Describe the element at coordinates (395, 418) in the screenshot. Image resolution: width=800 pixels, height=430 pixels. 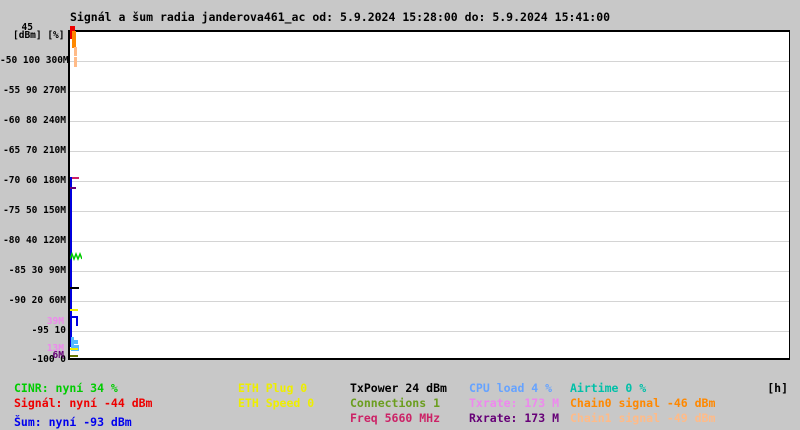
I see `legend-freq: Freq 5660 MHz` at that location.